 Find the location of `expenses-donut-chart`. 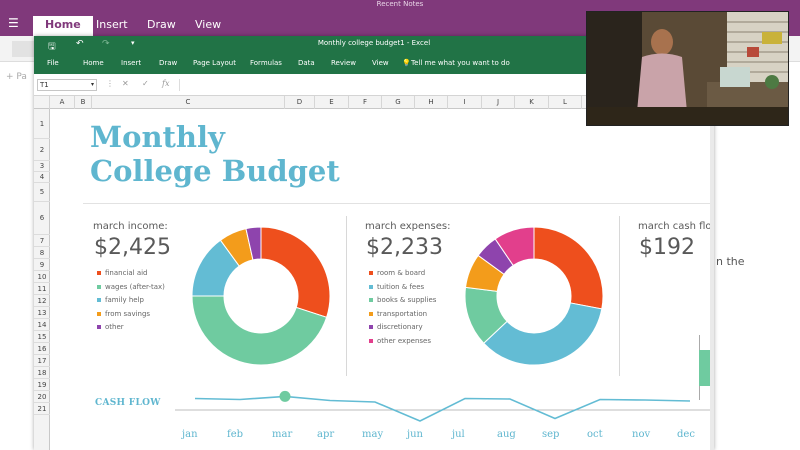

expenses-donut-chart is located at coordinates (534, 296).